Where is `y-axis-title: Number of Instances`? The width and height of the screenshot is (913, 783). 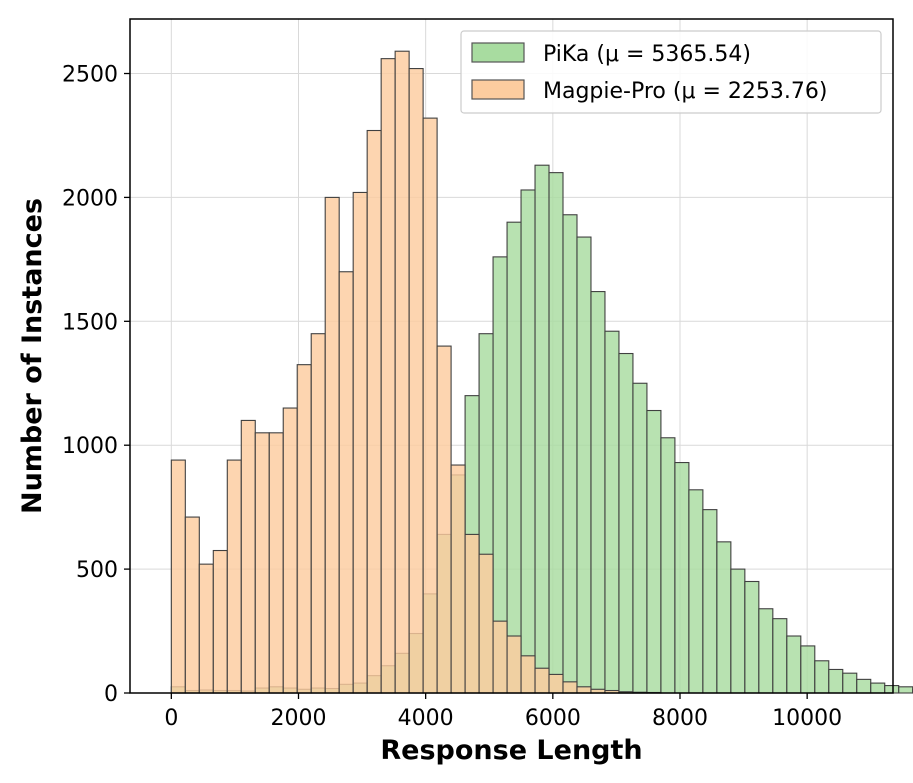
y-axis-title: Number of Instances is located at coordinates (32, 356).